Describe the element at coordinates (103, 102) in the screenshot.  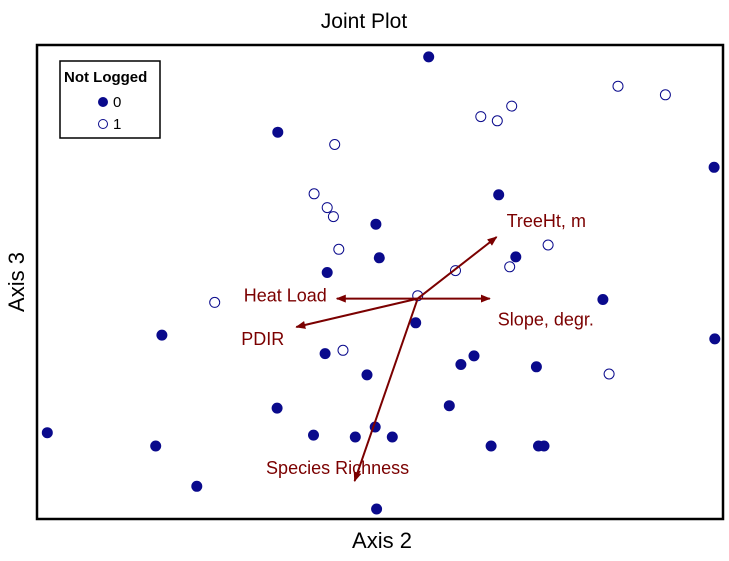
I see `legend-marker-filled` at that location.